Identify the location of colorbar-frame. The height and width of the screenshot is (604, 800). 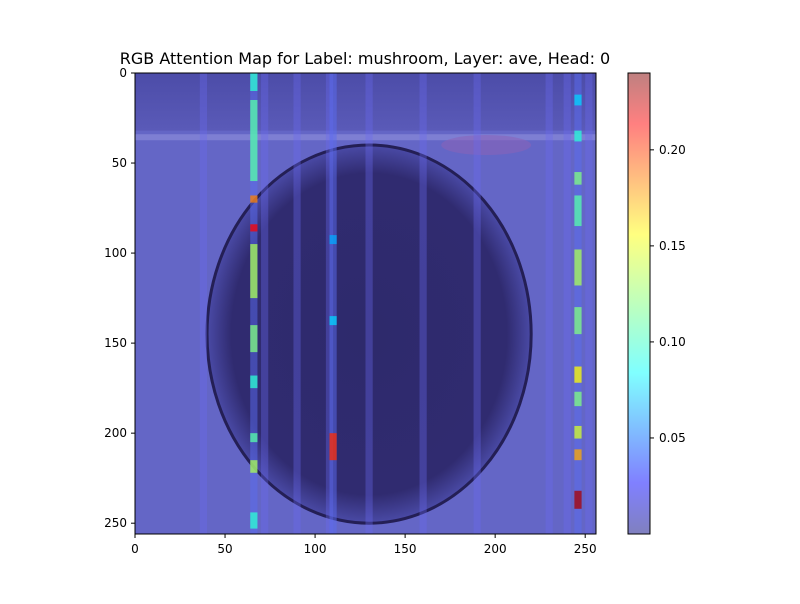
(639, 303).